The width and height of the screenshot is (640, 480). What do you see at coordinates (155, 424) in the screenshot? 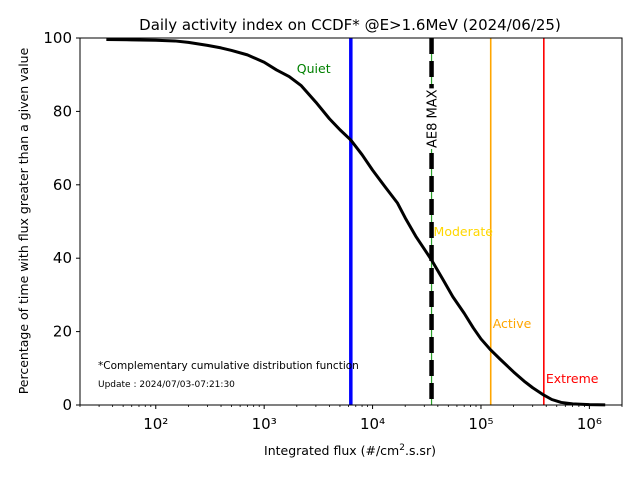
I see `x-tick-label: 10²` at bounding box center [155, 424].